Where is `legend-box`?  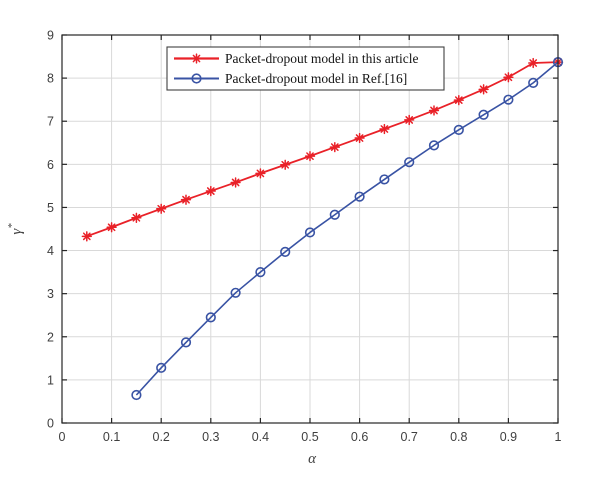
legend-box is located at coordinates (305, 68).